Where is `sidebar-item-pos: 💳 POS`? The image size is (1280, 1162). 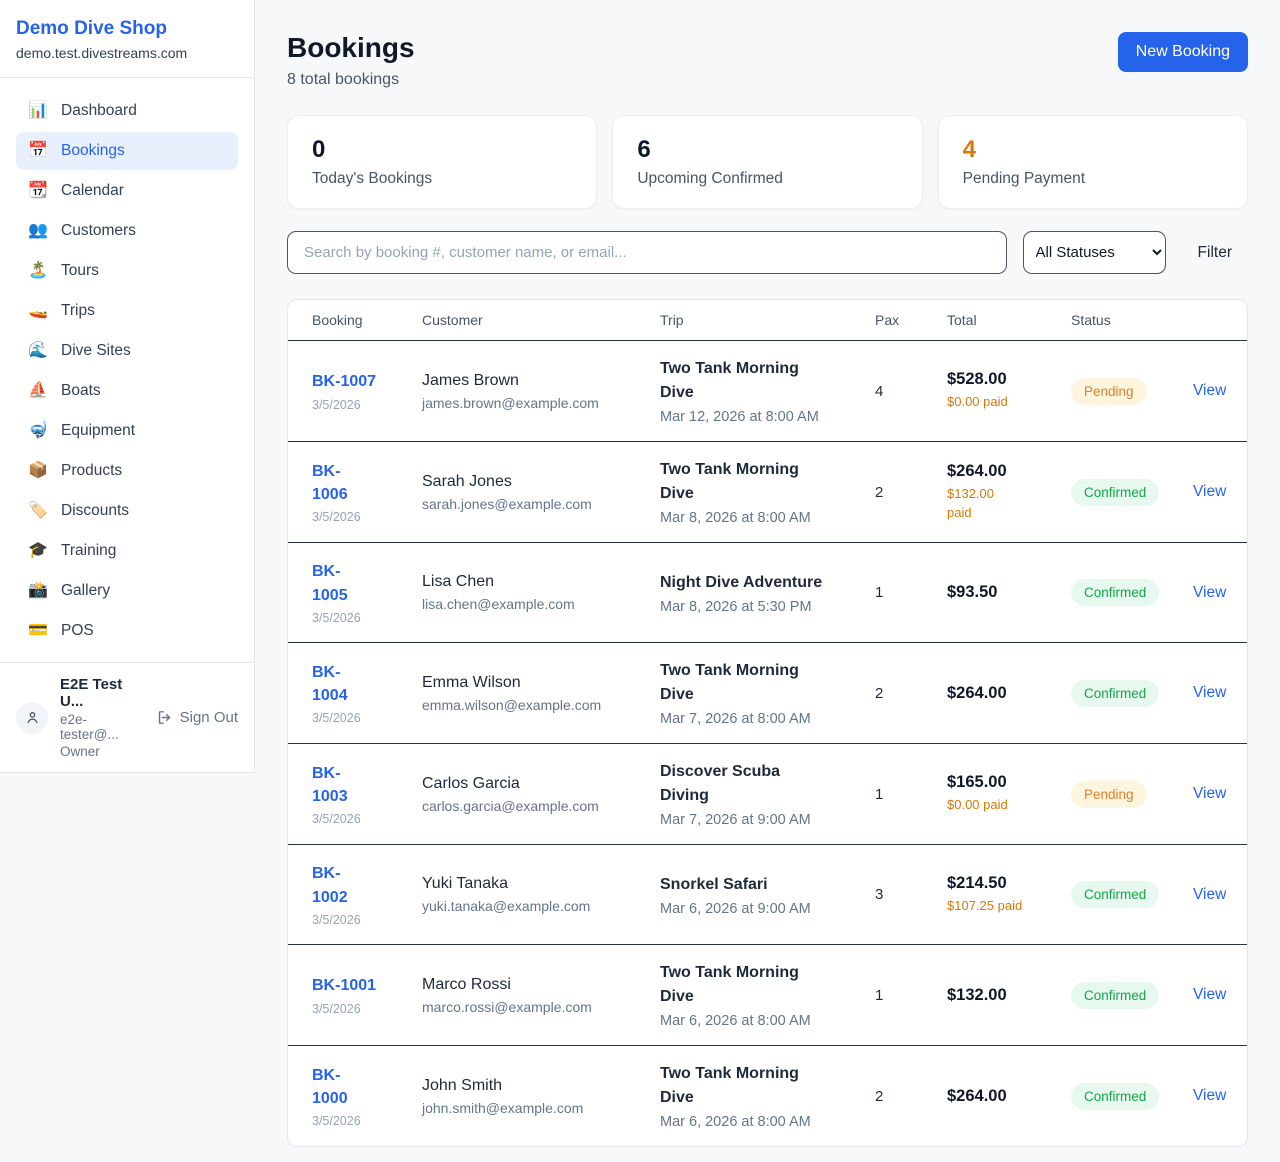
sidebar-item-pos: 💳 POS is located at coordinates (127, 631).